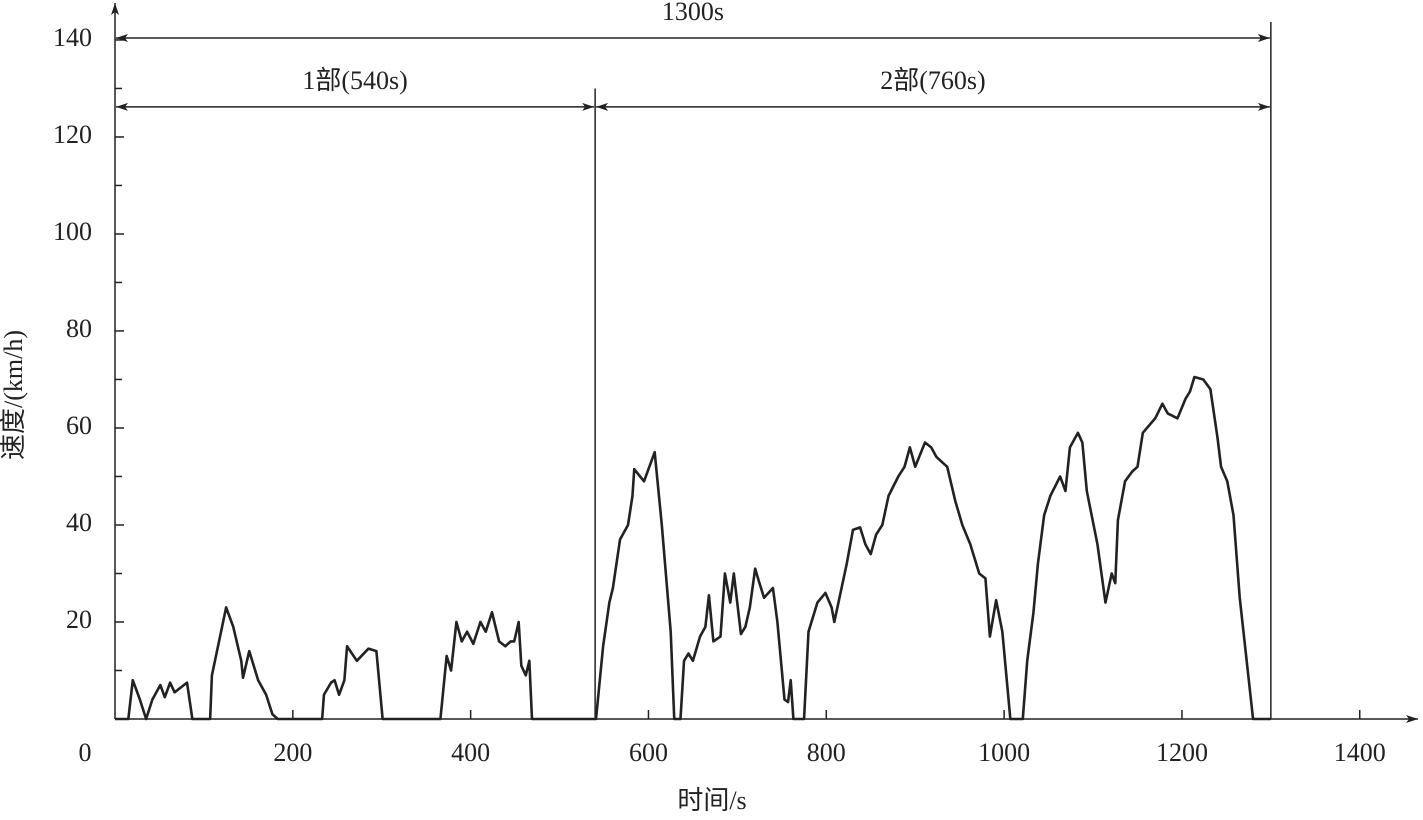  Describe the element at coordinates (292, 752) in the screenshot. I see `x-tick-label: 200` at that location.